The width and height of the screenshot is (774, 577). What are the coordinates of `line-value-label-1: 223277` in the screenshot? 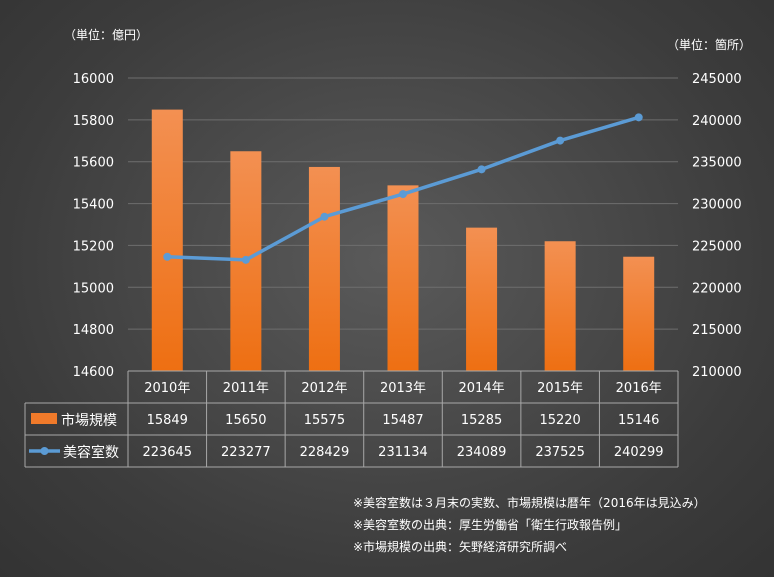 It's located at (246, 452).